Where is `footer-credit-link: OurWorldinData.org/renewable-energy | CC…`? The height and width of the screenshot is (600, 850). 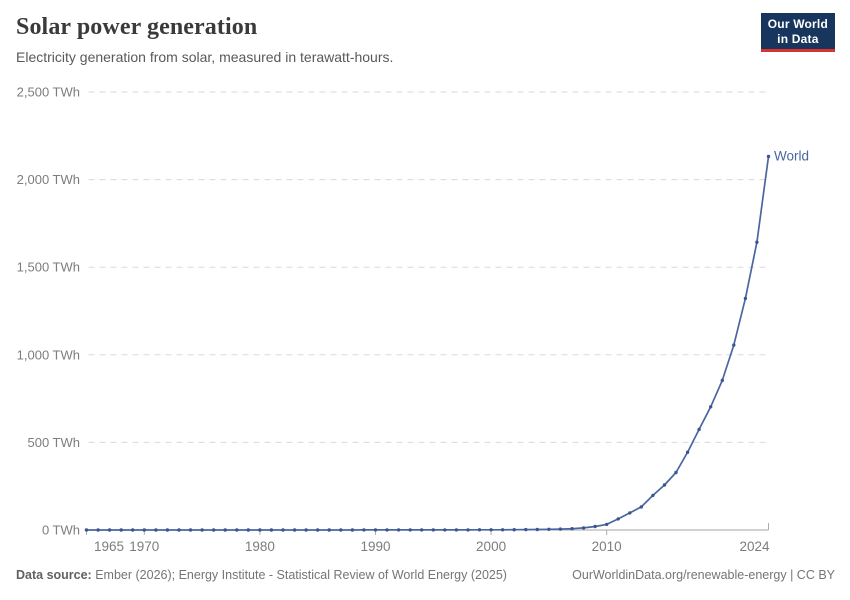
footer-credit-link: OurWorldinData.org/renewable-energy | CC… is located at coordinates (703, 575).